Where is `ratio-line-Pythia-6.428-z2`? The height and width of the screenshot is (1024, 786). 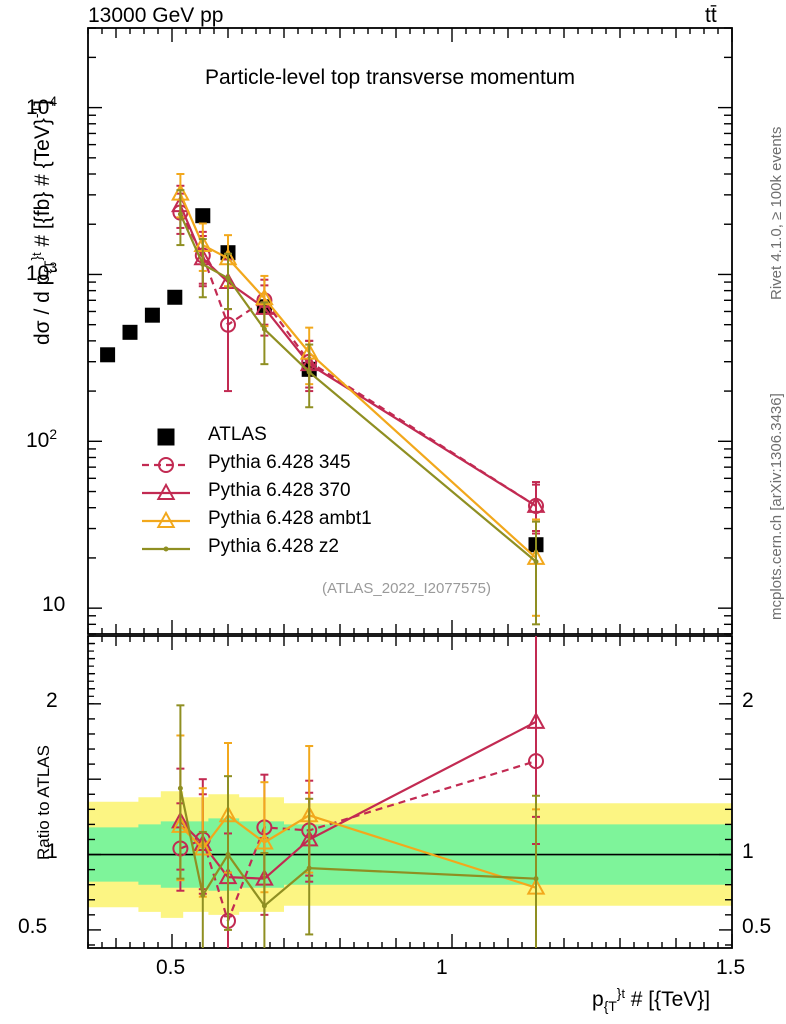 ratio-line-Pythia-6.428-z2 is located at coordinates (358, 848).